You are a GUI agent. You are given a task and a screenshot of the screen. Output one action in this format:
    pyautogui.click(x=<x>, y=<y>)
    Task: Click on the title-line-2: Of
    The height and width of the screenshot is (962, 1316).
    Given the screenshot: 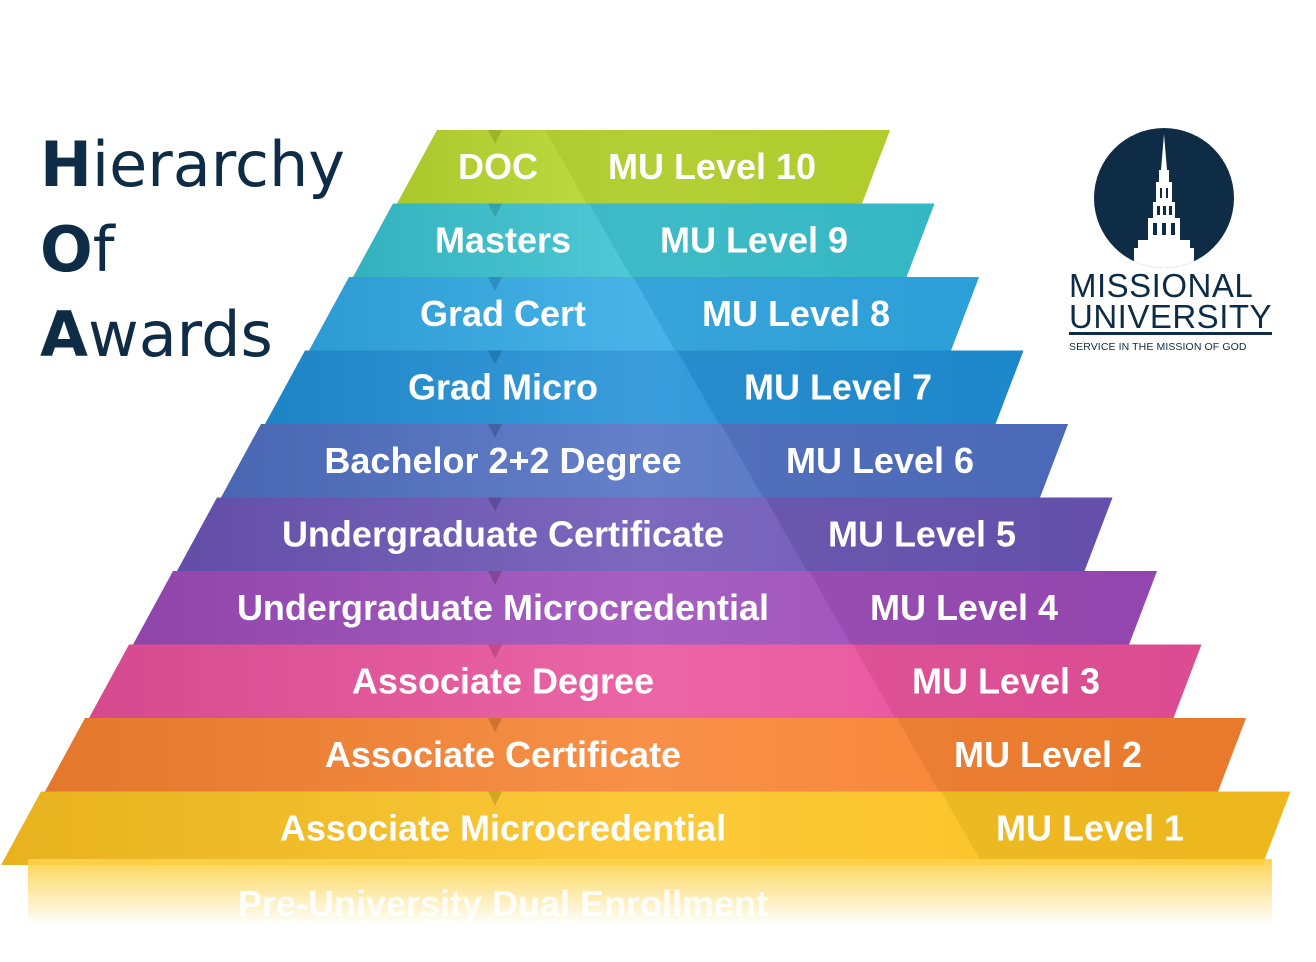 What is the action you would take?
    pyautogui.click(x=77, y=249)
    